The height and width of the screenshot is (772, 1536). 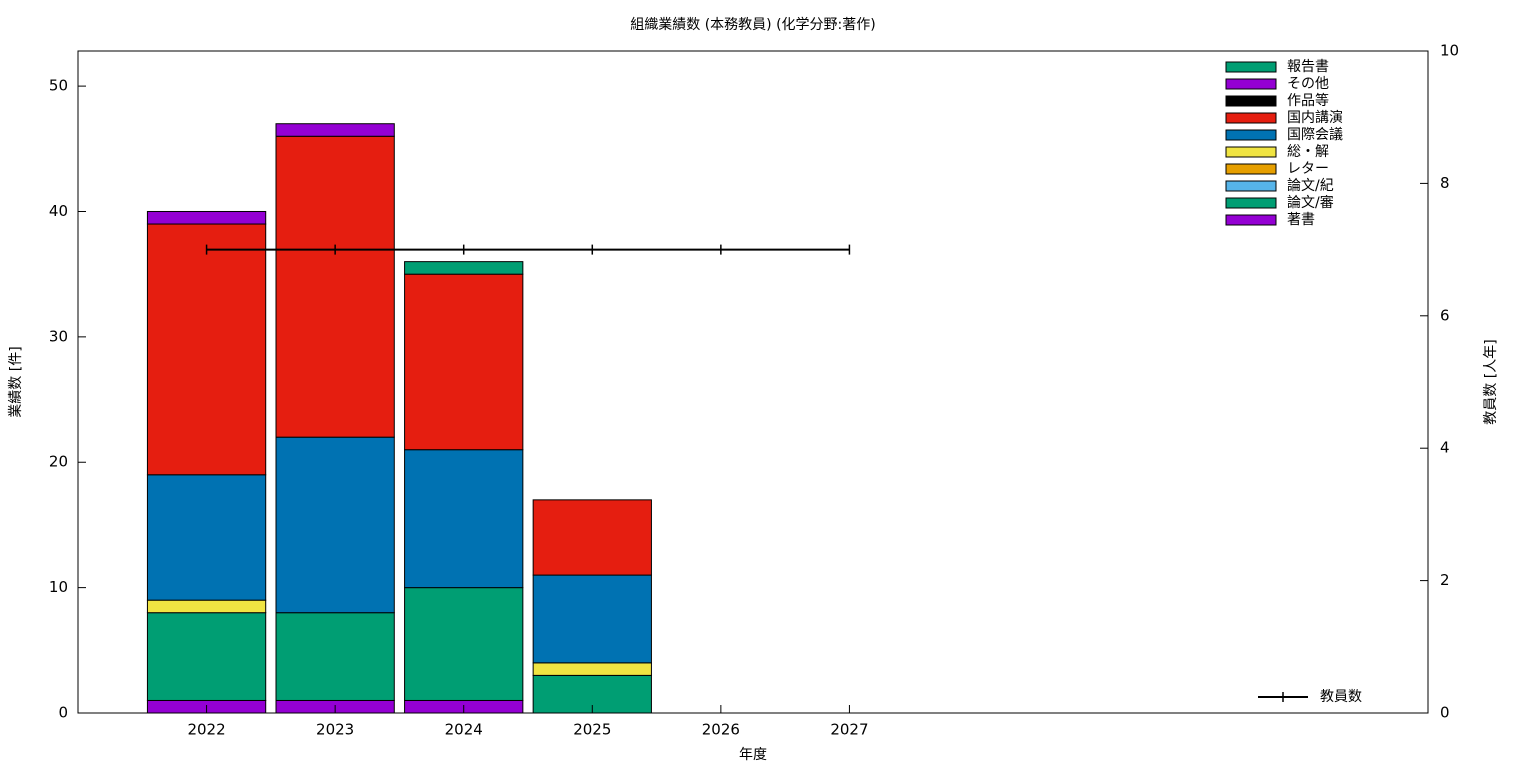 What do you see at coordinates (1445, 713) in the screenshot?
I see `y2-tick-label: 0` at bounding box center [1445, 713].